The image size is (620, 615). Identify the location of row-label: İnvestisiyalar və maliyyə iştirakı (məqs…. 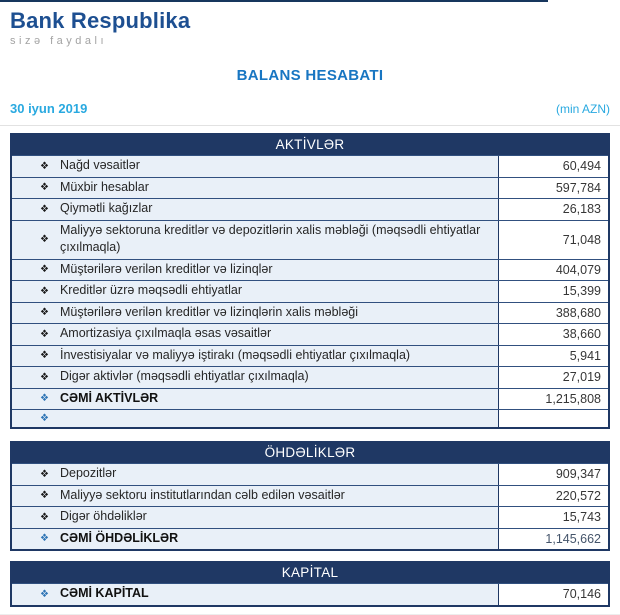
(235, 354).